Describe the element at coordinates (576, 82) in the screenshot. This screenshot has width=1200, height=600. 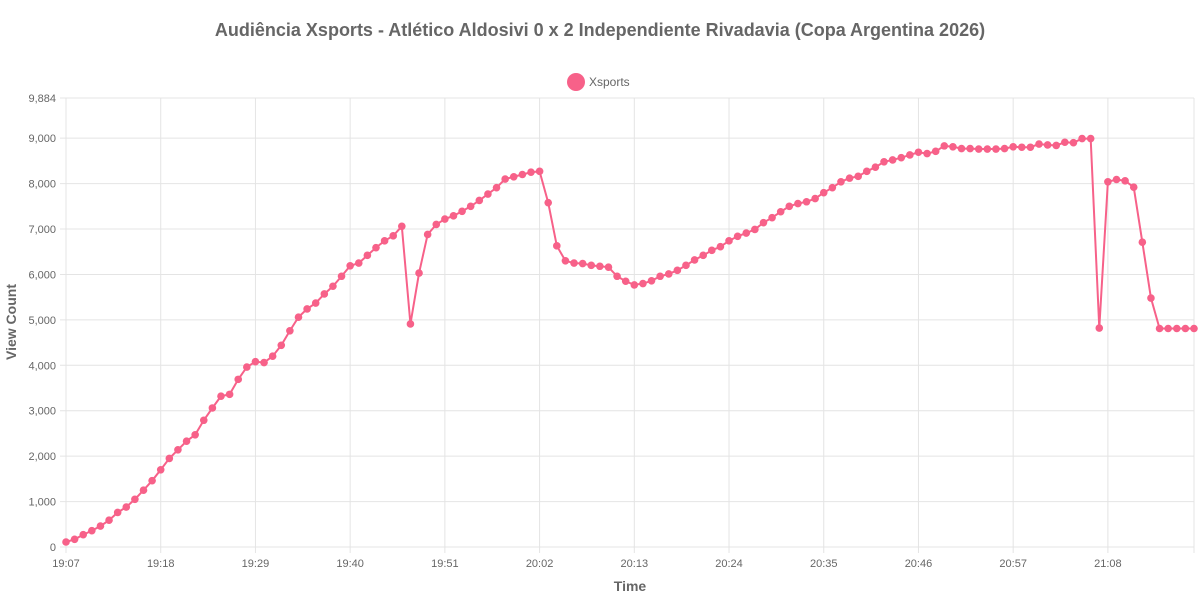
I see `legend-swatch-xsports` at that location.